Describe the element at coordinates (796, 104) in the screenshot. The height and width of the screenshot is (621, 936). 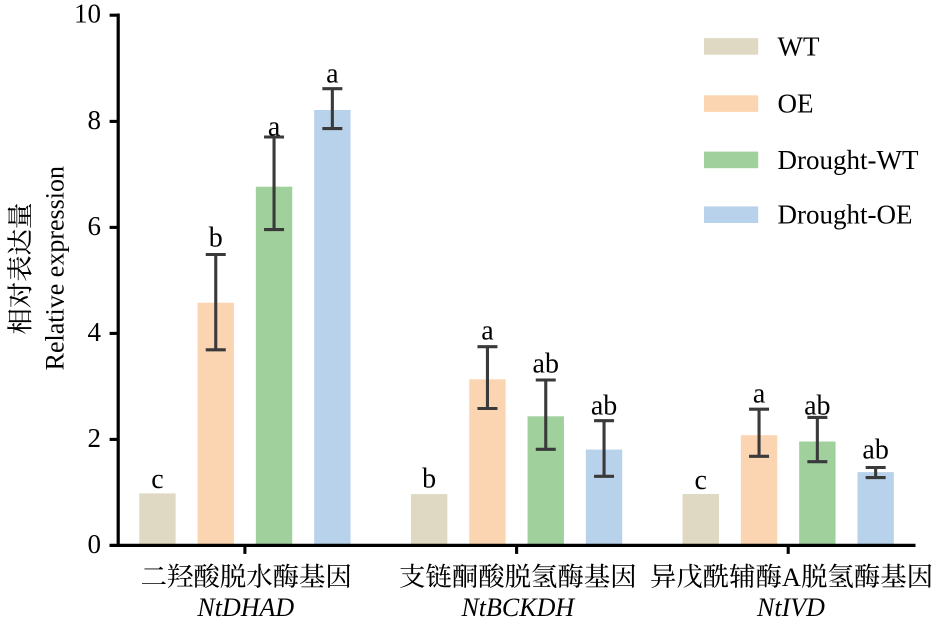
I see `svg-text: OE` at that location.